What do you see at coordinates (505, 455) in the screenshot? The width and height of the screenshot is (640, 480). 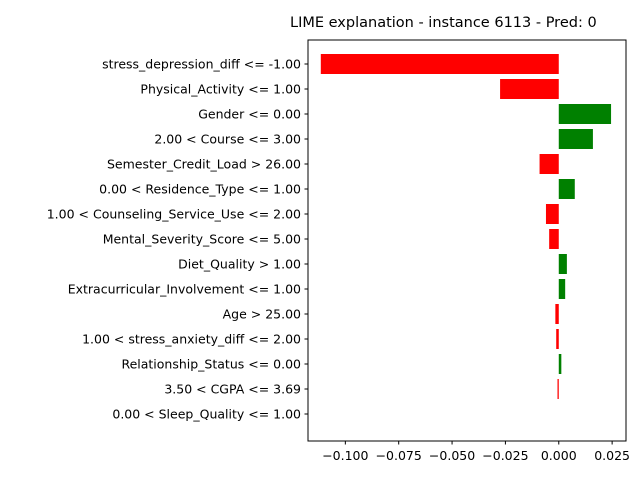 I see `x-tick-label-3: −0.025` at bounding box center [505, 455].